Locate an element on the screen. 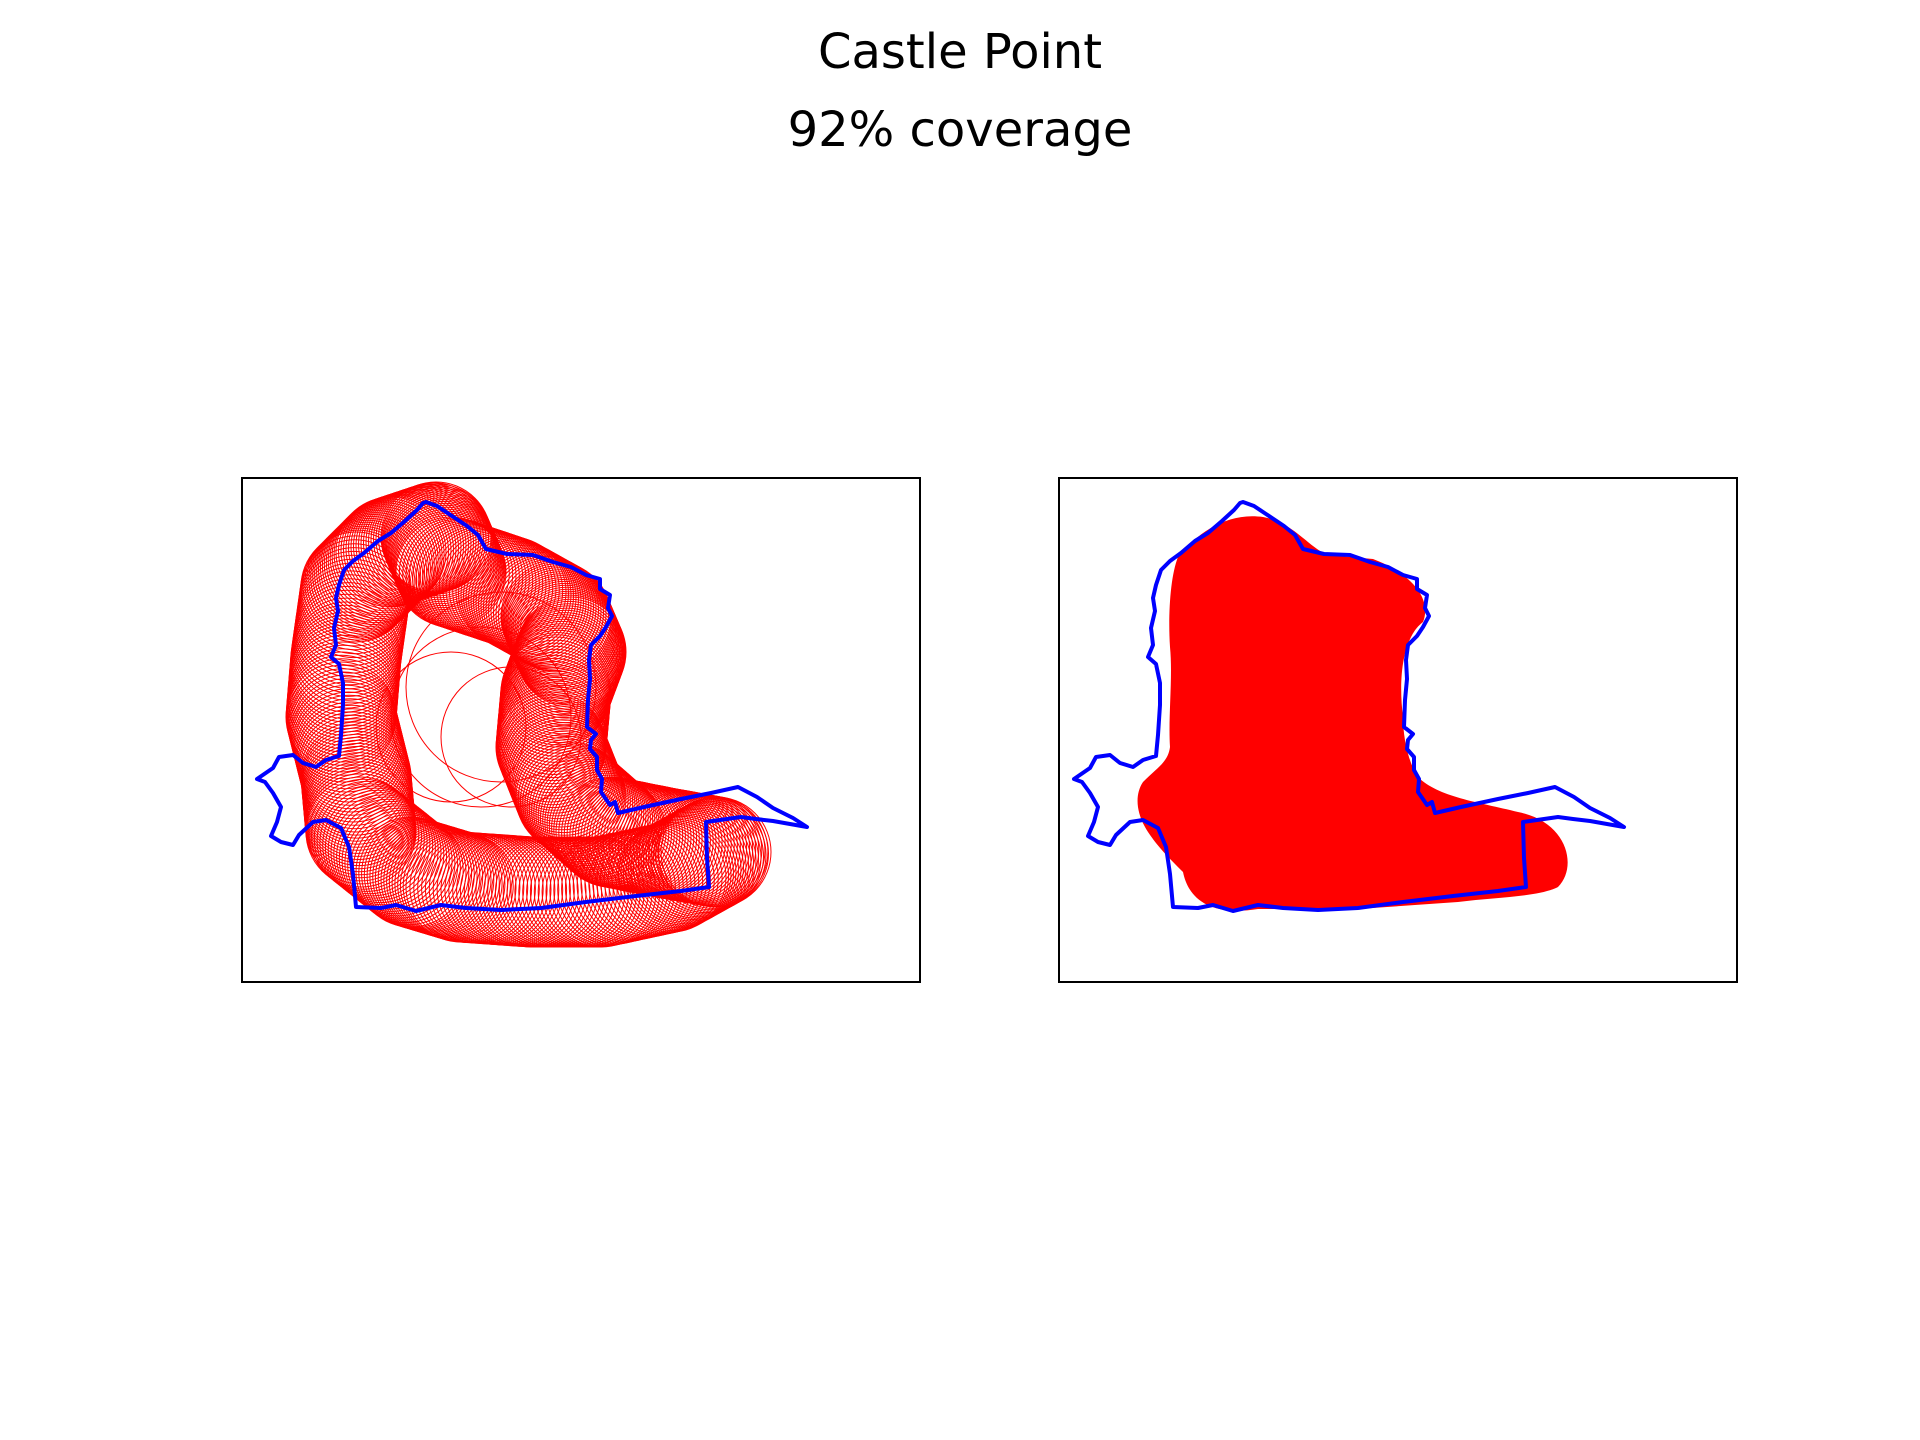 The height and width of the screenshot is (1440, 1920). figure-title: Castle Point is located at coordinates (960, 52).